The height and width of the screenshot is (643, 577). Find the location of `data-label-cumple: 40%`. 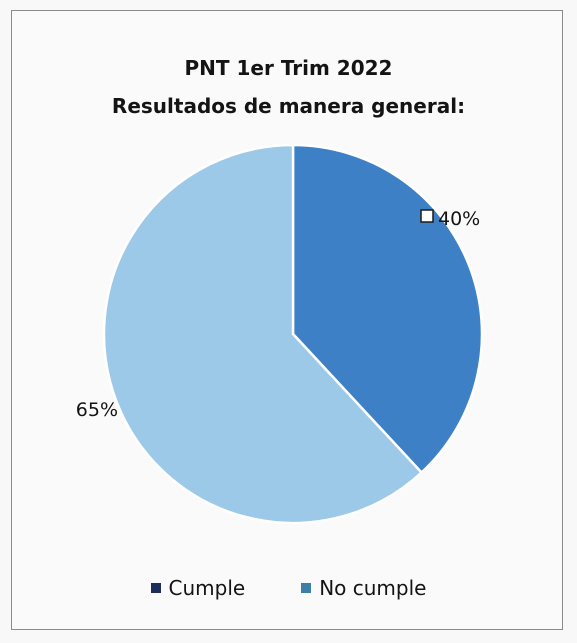

data-label-cumple: 40% is located at coordinates (459, 219).